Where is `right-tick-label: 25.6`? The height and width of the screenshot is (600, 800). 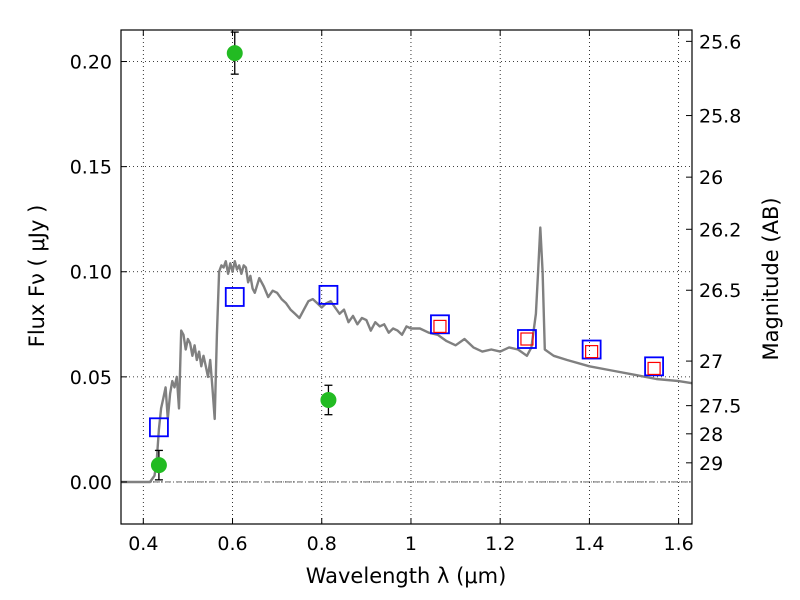
right-tick-label: 25.6 is located at coordinates (720, 42).